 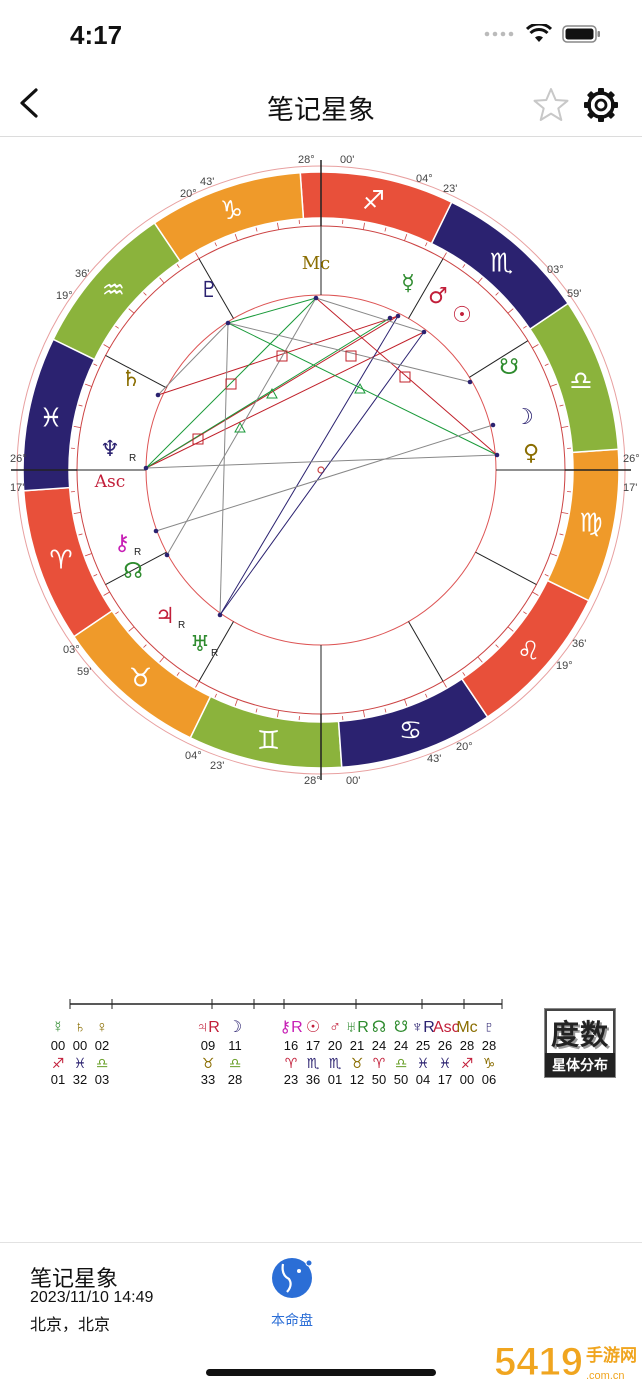 What do you see at coordinates (631, 459) in the screenshot?
I see `chart-degree-label: 26°` at bounding box center [631, 459].